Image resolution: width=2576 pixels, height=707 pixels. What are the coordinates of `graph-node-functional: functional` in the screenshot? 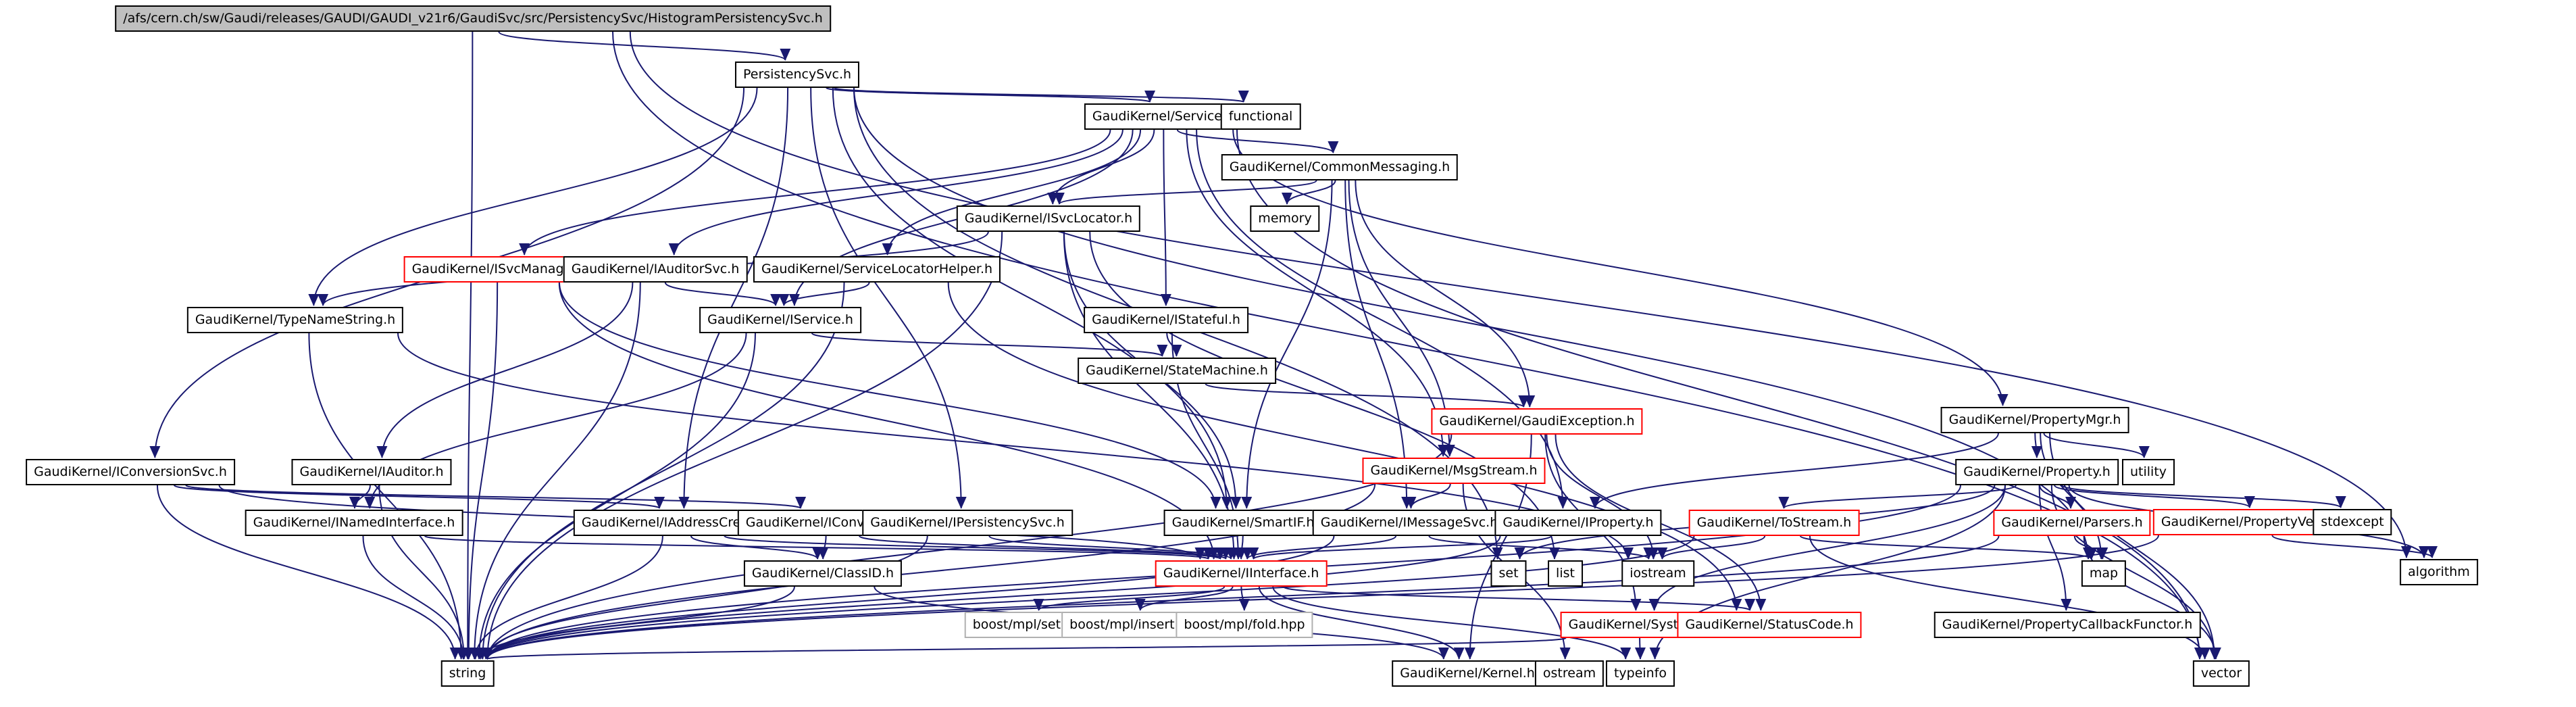 It's located at (1260, 116).